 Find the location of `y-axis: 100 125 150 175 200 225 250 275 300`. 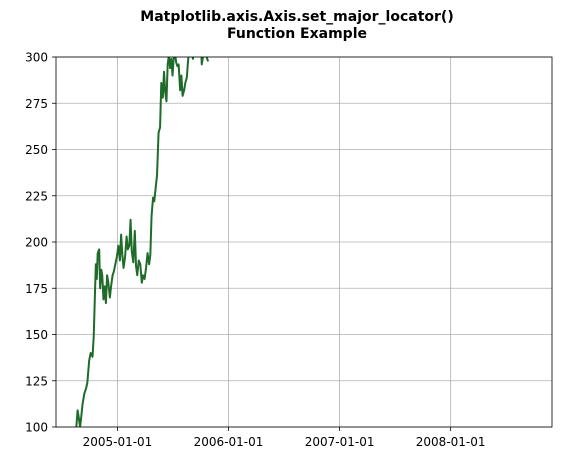

y-axis: 100 125 150 175 200 225 250 275 300 is located at coordinates (40, 243).